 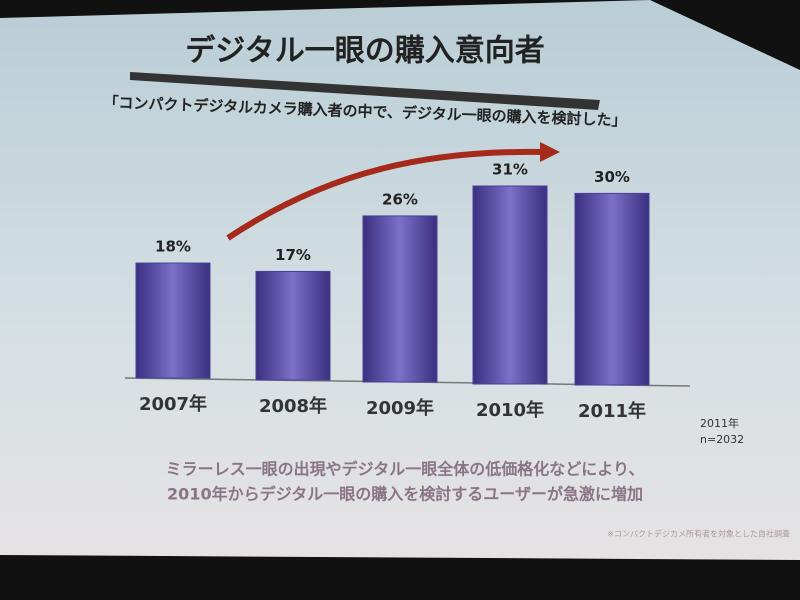 I want to click on x-tick-label: 2009年, so click(x=400, y=408).